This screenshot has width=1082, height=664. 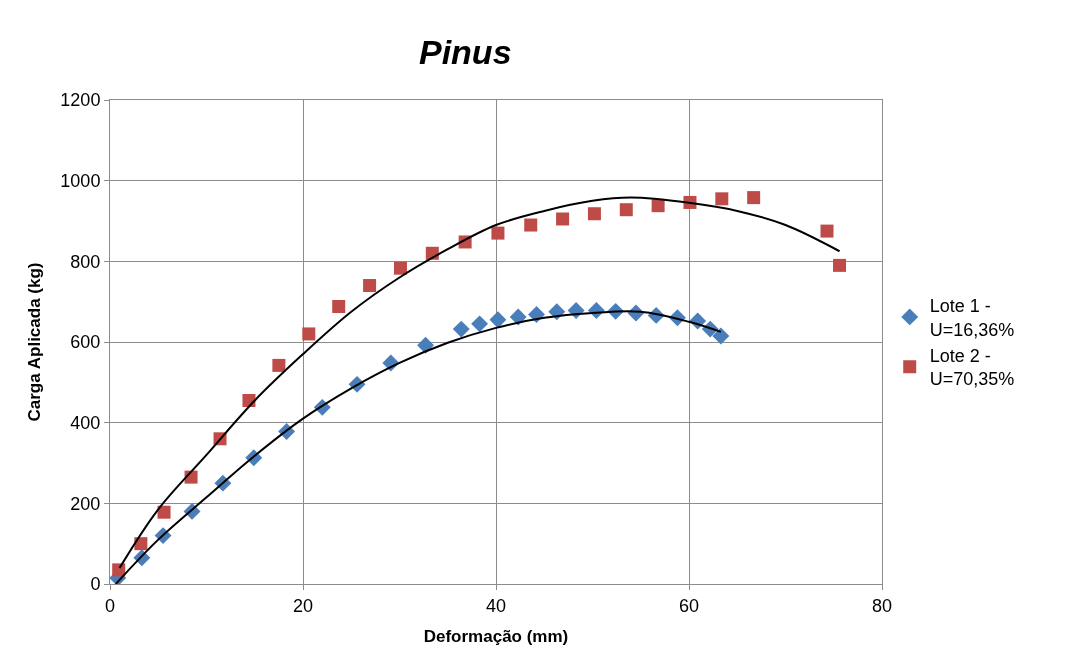 What do you see at coordinates (95, 584) in the screenshot?
I see `y-tick-label: 0` at bounding box center [95, 584].